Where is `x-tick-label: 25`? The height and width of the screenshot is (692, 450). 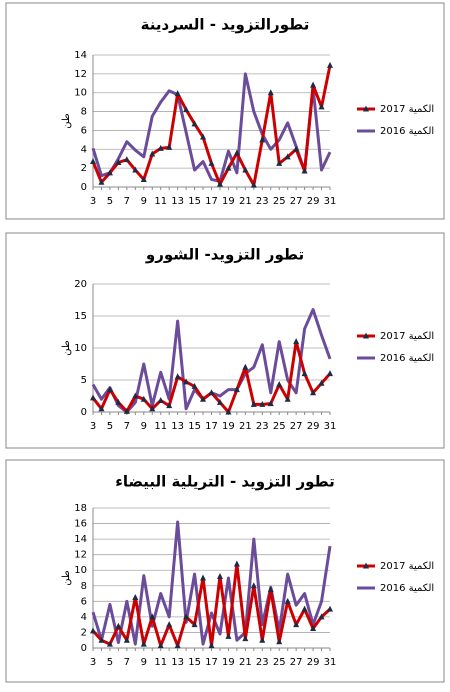
x-tick-label: 25 is located at coordinates (279, 201).